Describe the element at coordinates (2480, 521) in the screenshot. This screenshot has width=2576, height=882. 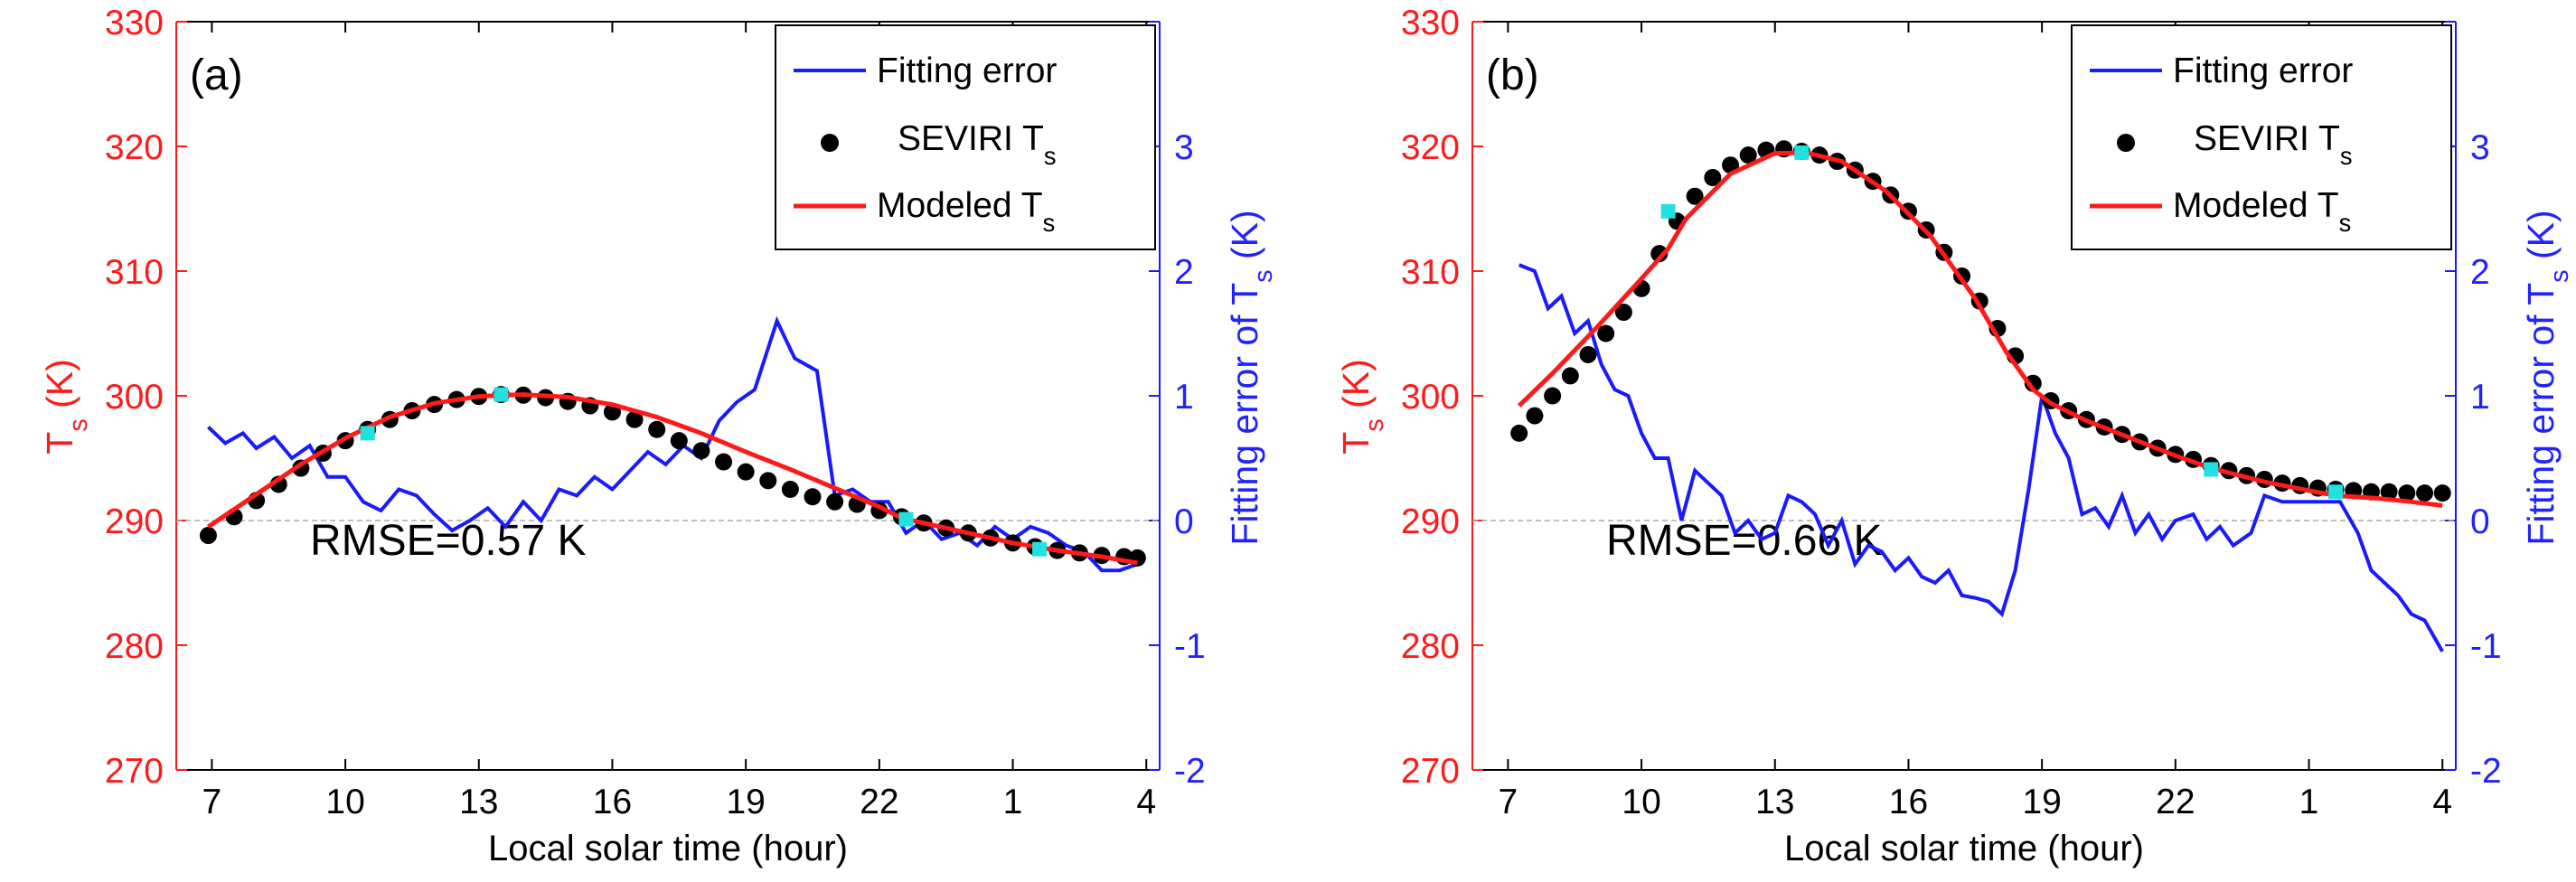
I see `right-tick-label: 0` at that location.